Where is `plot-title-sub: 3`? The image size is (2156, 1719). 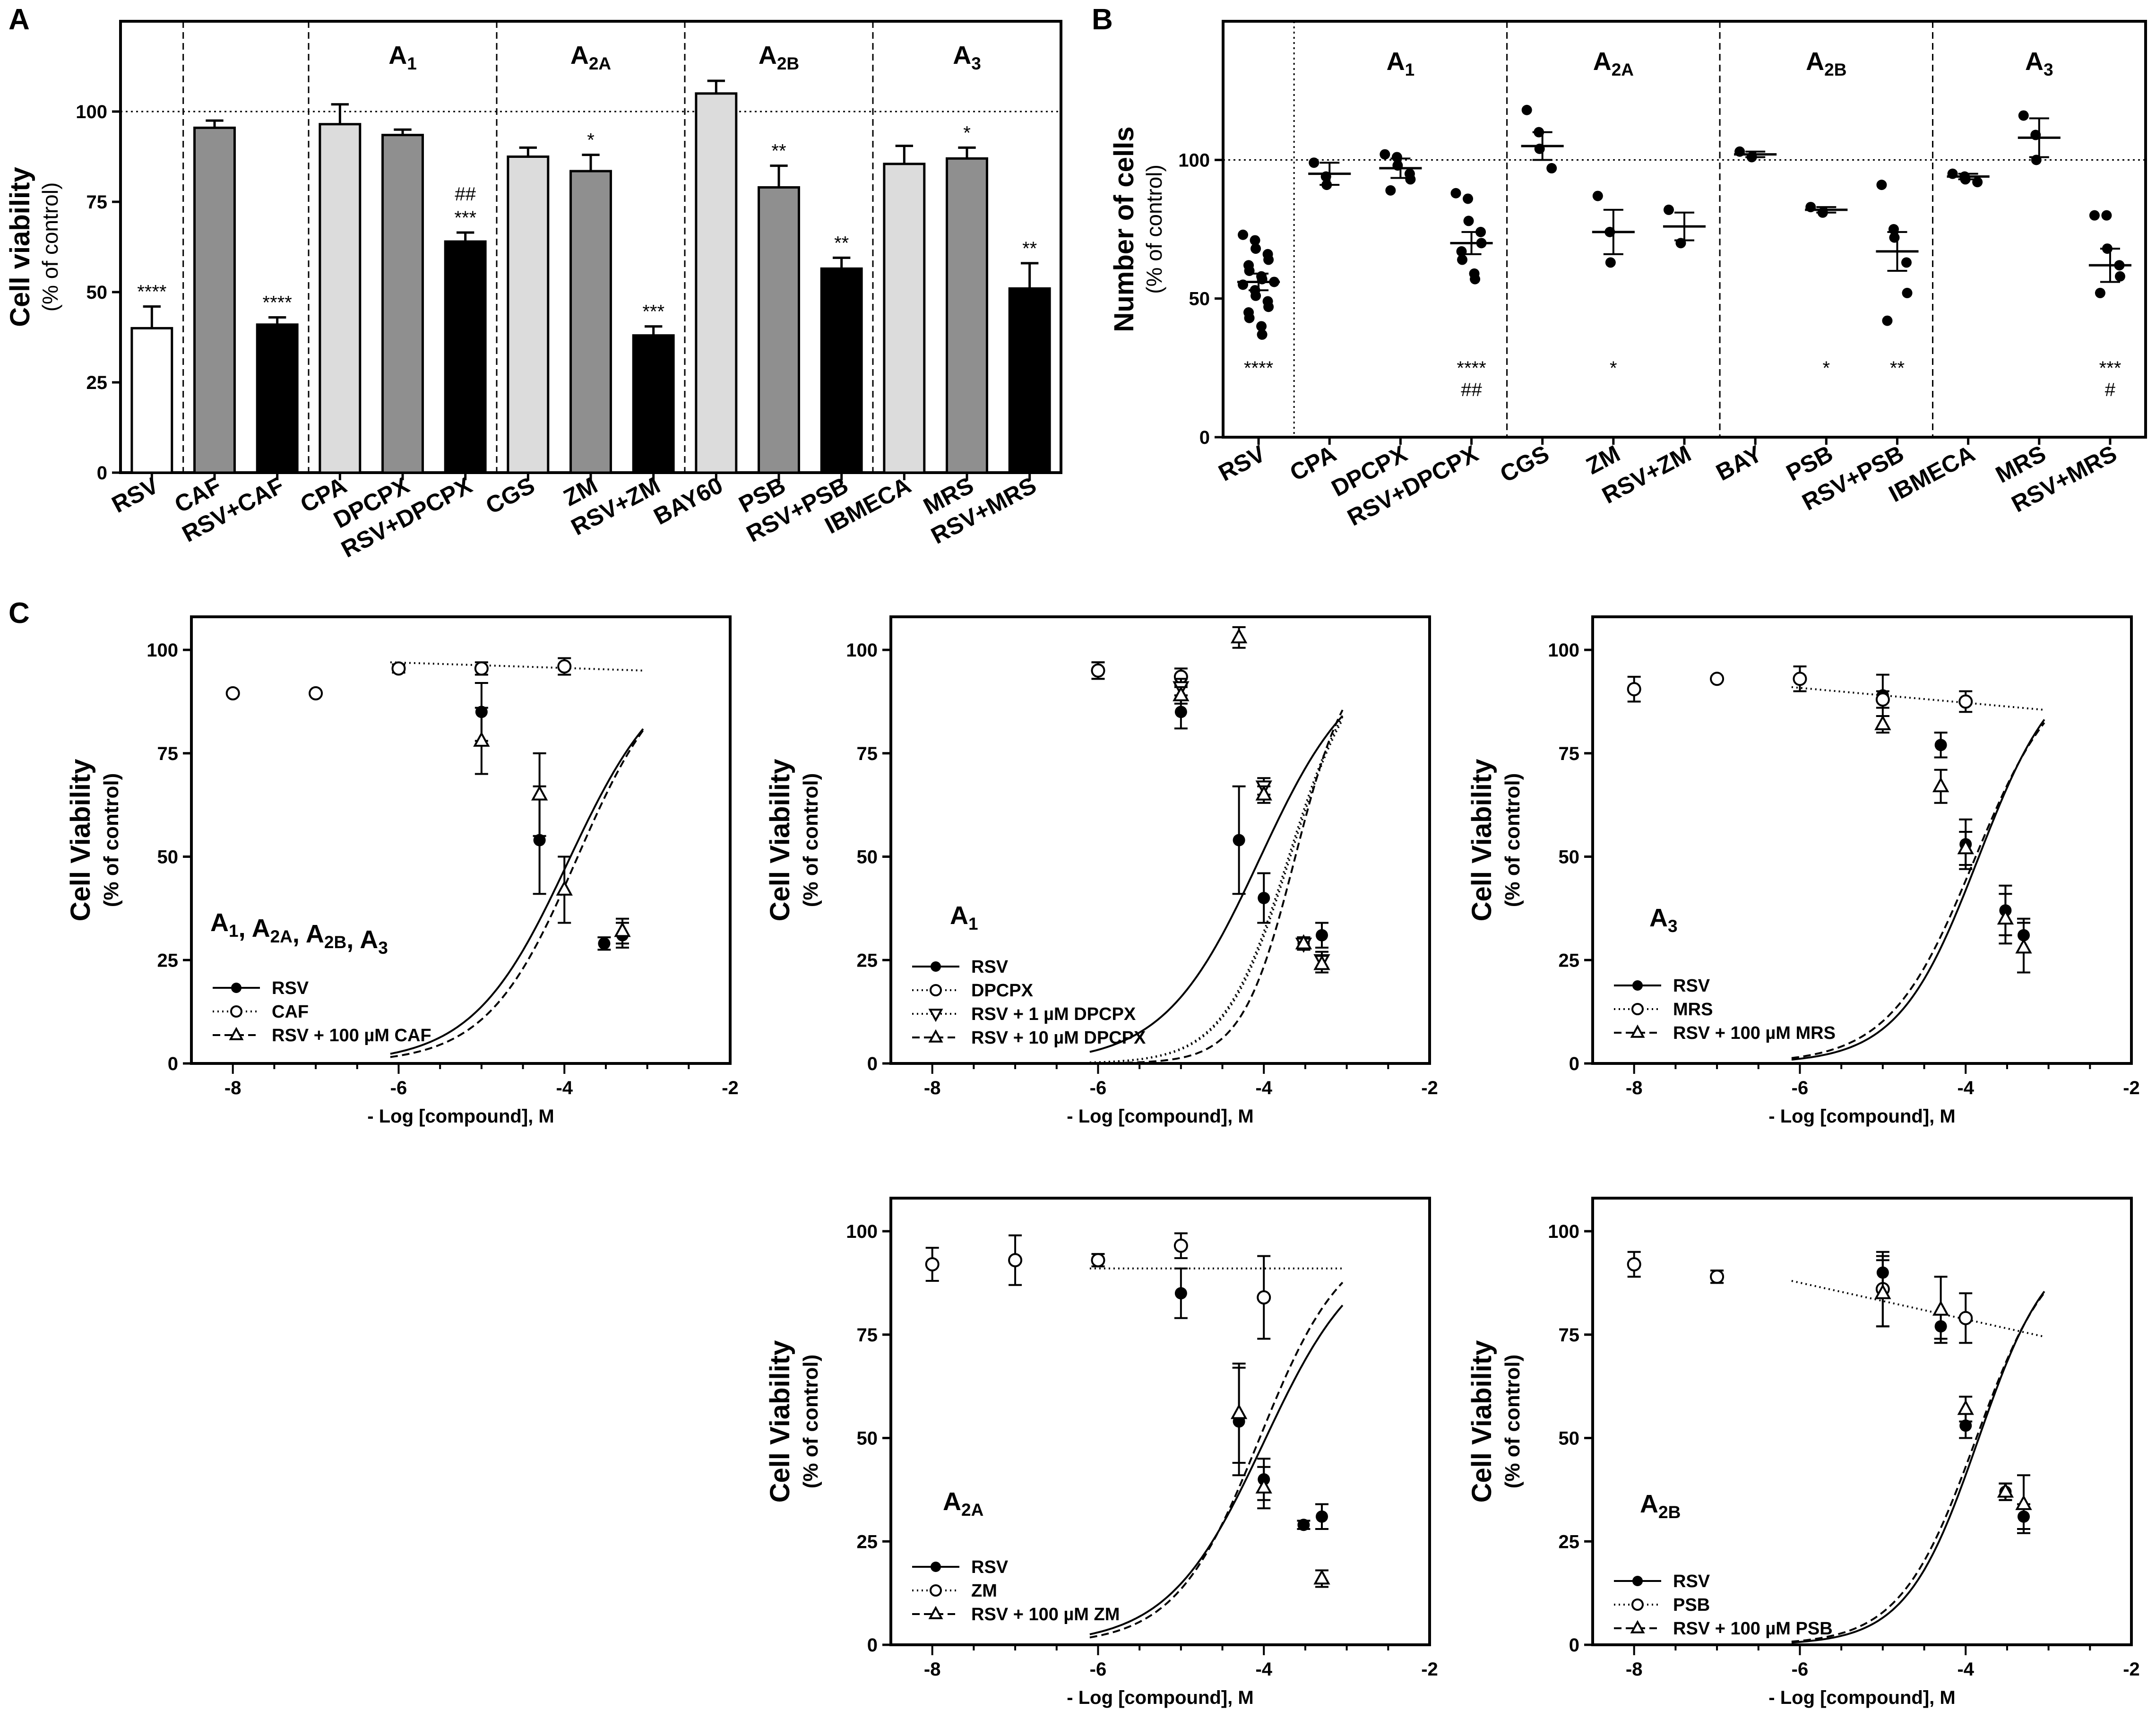
plot-title-sub: 3 is located at coordinates (1673, 926).